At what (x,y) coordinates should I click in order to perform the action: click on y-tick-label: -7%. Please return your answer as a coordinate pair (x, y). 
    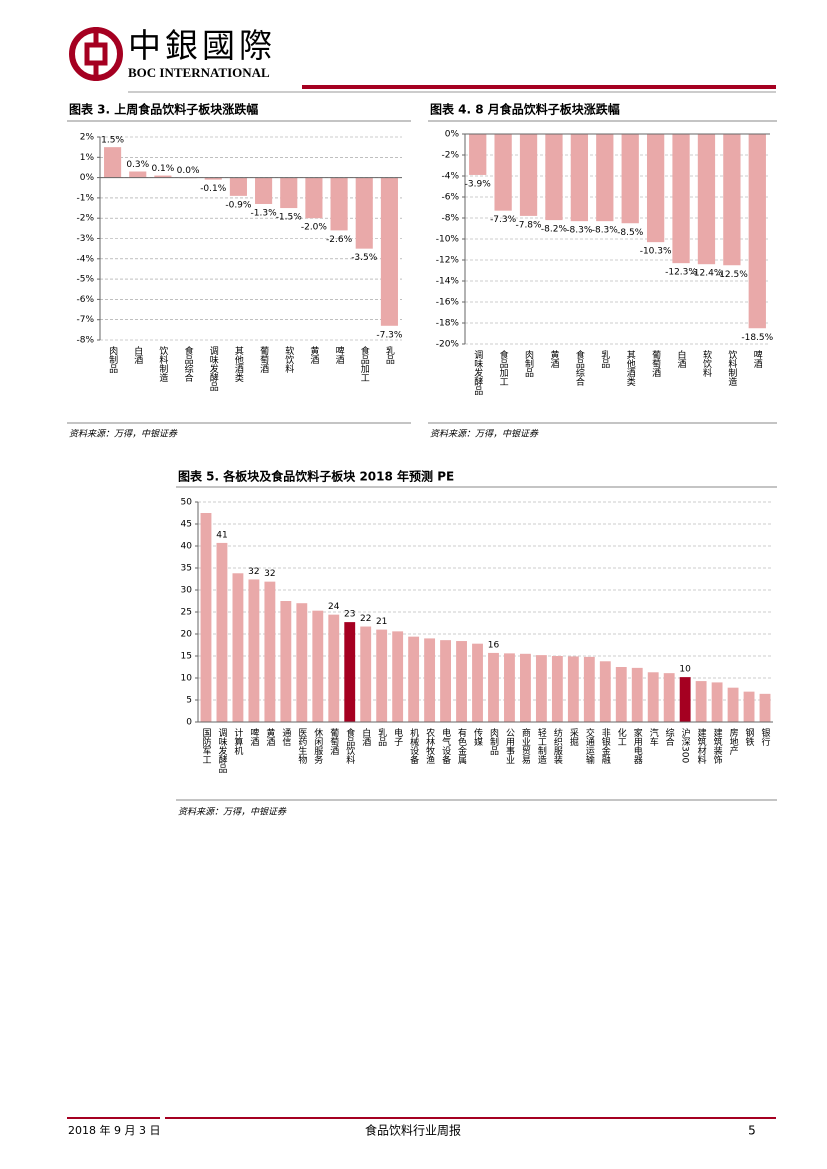
    Looking at the image, I should click on (85, 320).